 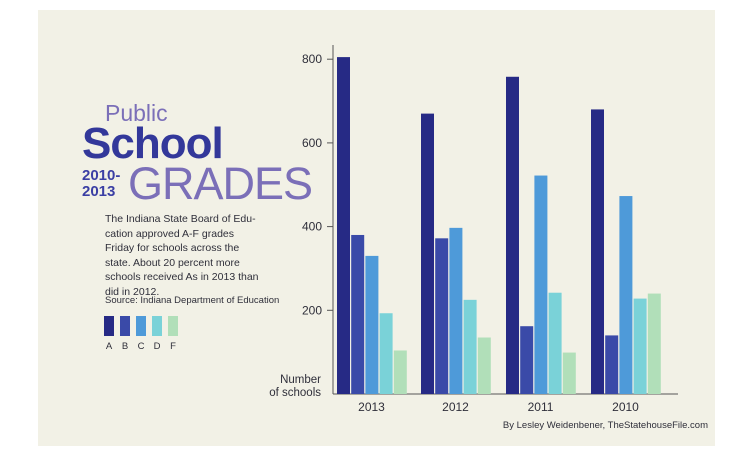 I want to click on source-note: Source: Indiana Department of Education, so click(x=192, y=300).